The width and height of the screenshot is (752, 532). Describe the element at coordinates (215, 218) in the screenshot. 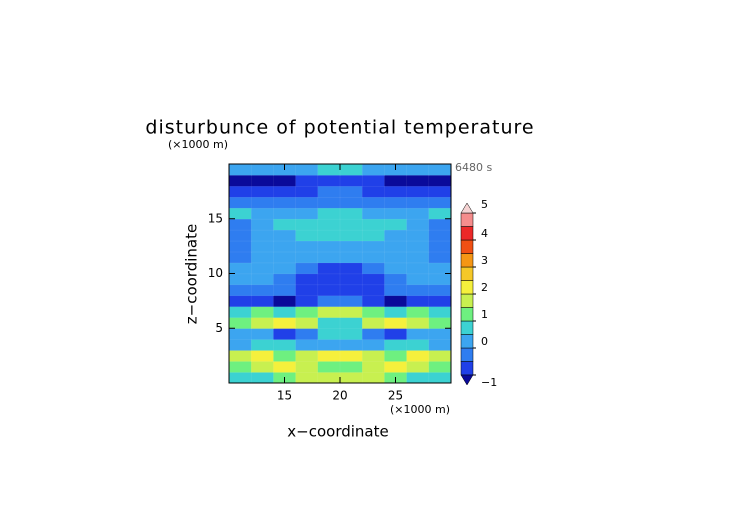

I see `y-tick-label: 15` at that location.